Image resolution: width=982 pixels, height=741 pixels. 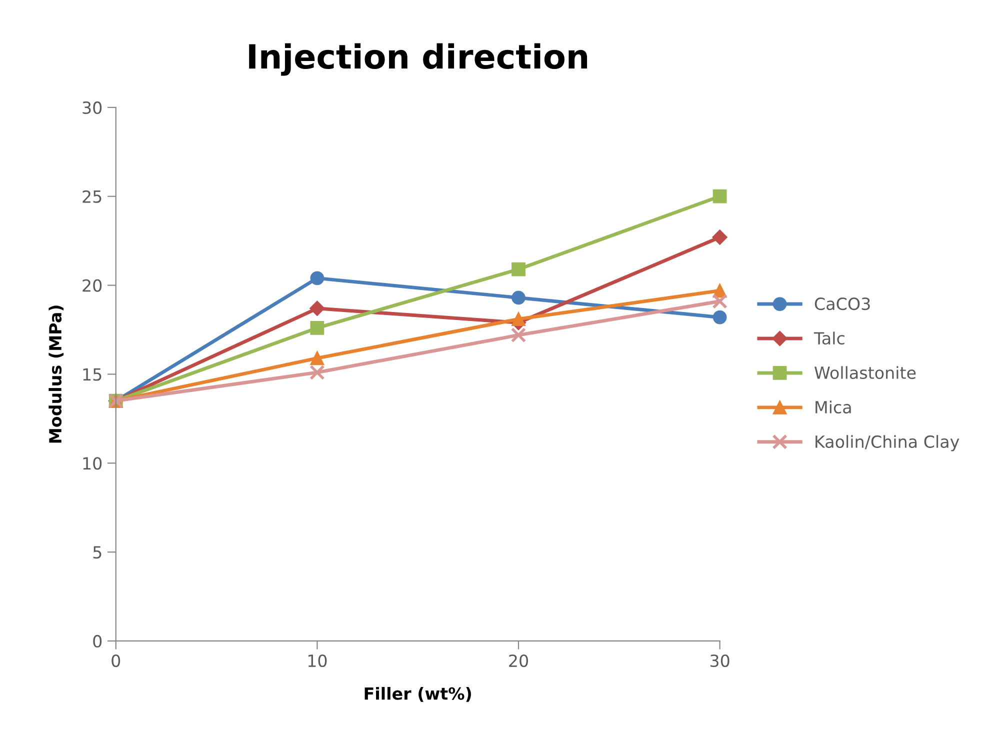 What do you see at coordinates (720, 661) in the screenshot?
I see `x-tick-label: 30` at bounding box center [720, 661].